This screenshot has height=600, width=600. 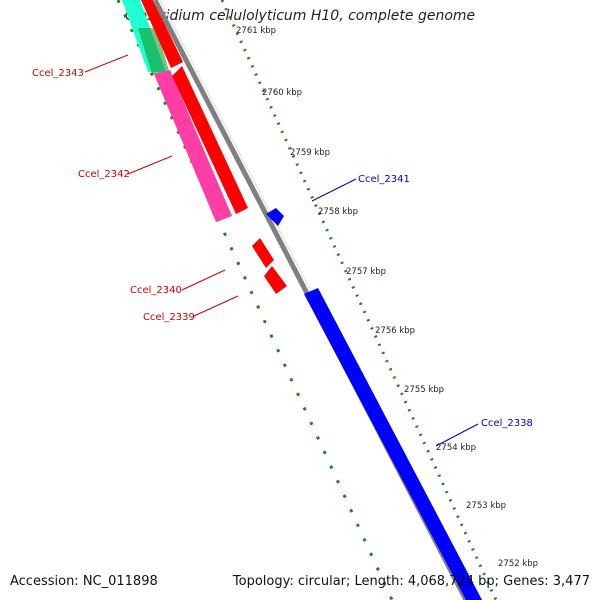 I want to click on accession-text: Accession: NC_011898, so click(x=84, y=581).